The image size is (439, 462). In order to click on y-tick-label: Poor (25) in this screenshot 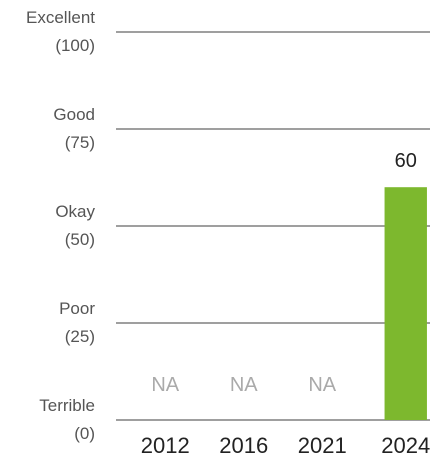, I will do `click(77, 322)`.